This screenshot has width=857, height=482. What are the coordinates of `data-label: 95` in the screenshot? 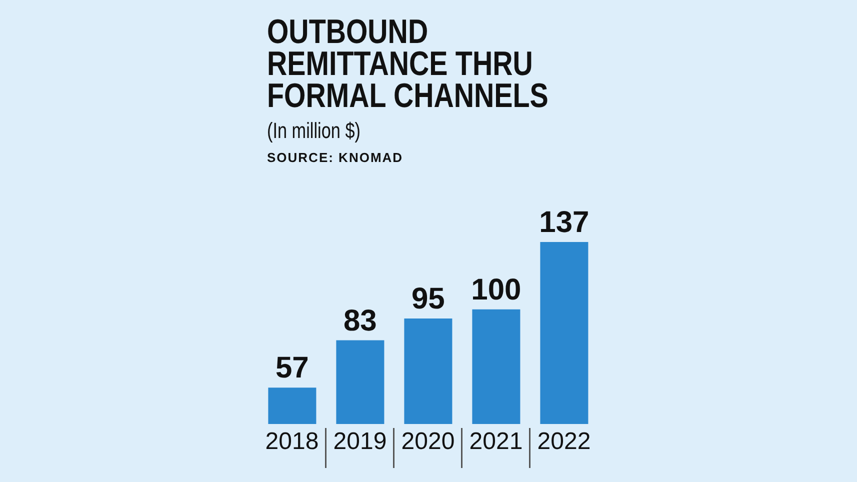 It's located at (428, 299).